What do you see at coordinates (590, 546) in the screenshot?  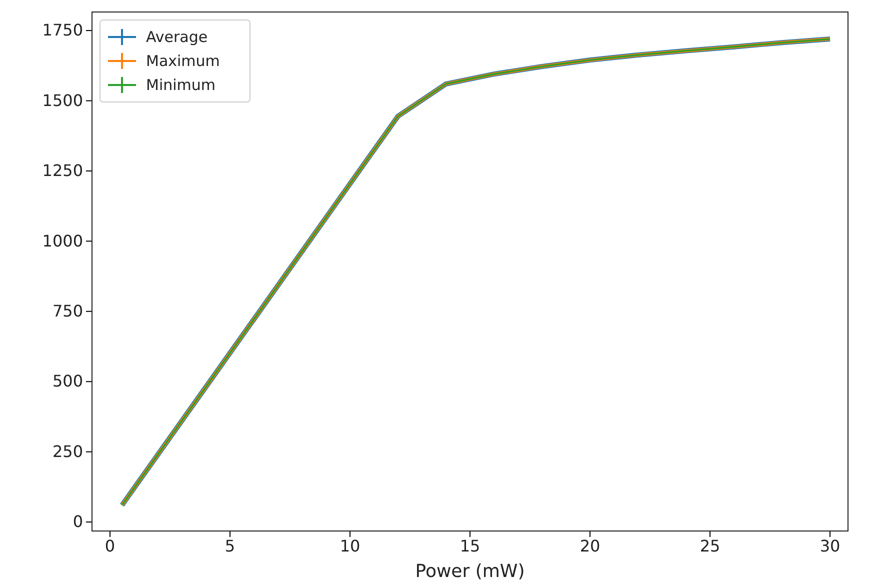 I see `x-tick-label: 20` at bounding box center [590, 546].